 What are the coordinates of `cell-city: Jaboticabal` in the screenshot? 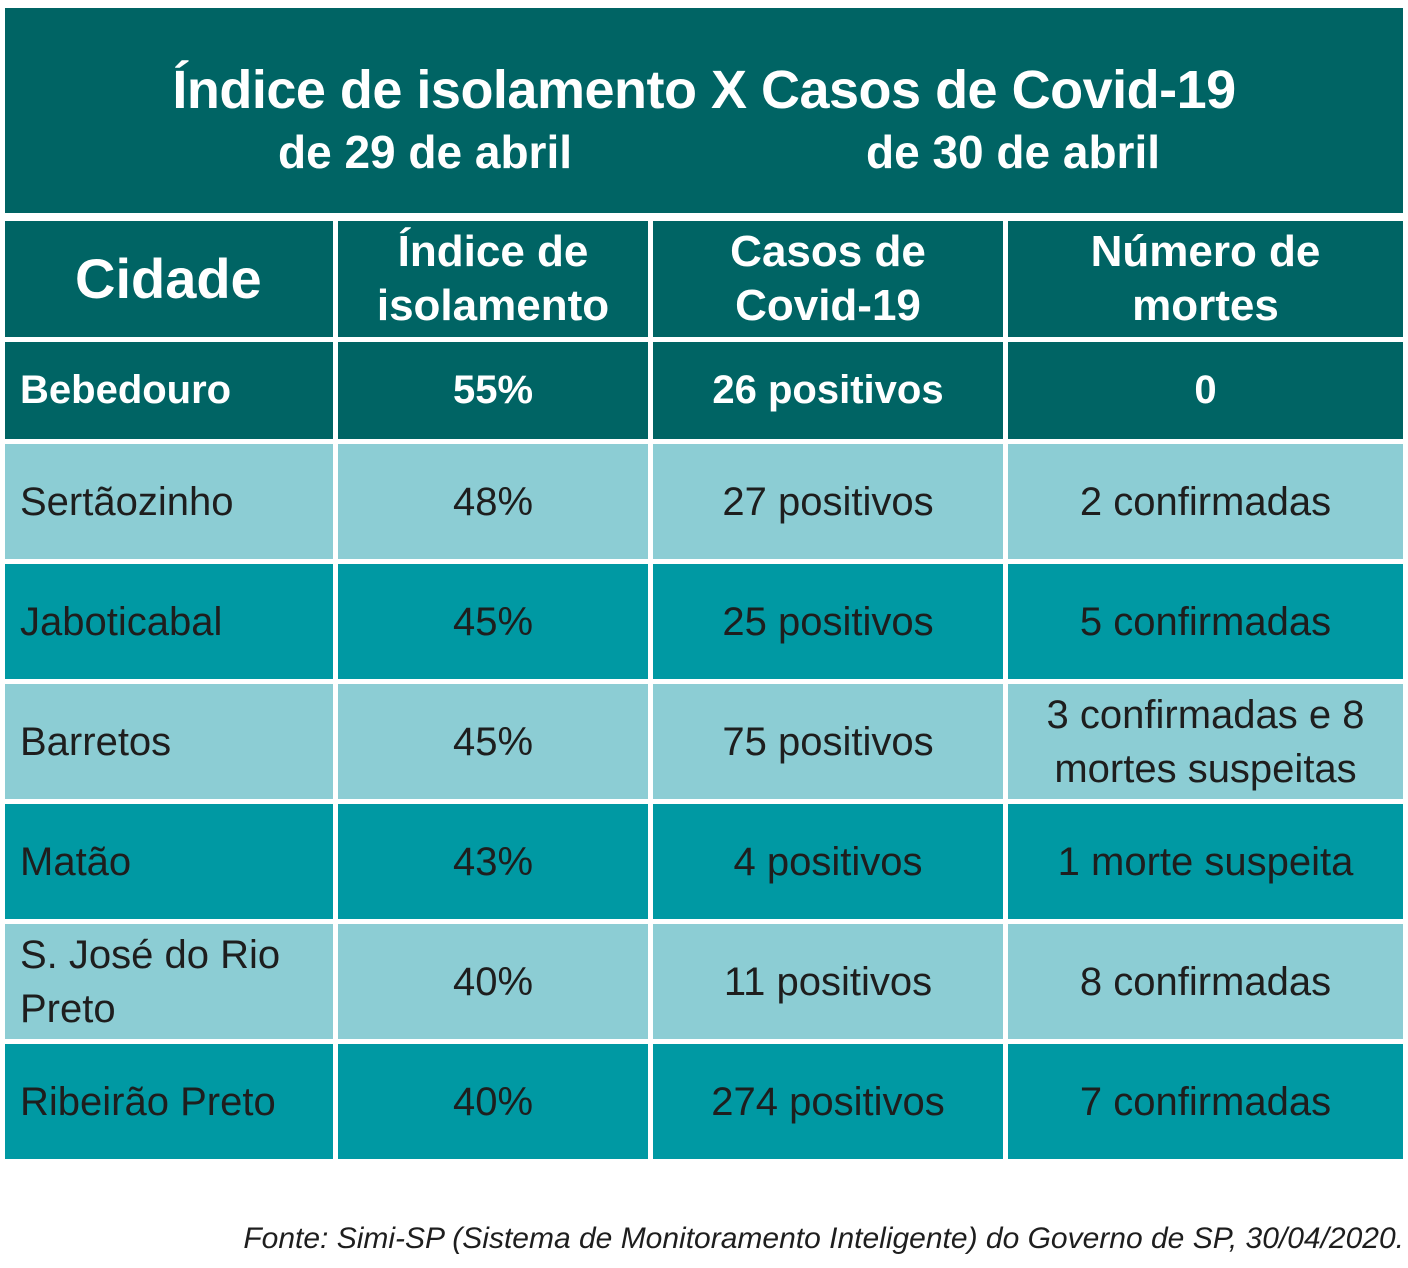 It's located at (169, 621).